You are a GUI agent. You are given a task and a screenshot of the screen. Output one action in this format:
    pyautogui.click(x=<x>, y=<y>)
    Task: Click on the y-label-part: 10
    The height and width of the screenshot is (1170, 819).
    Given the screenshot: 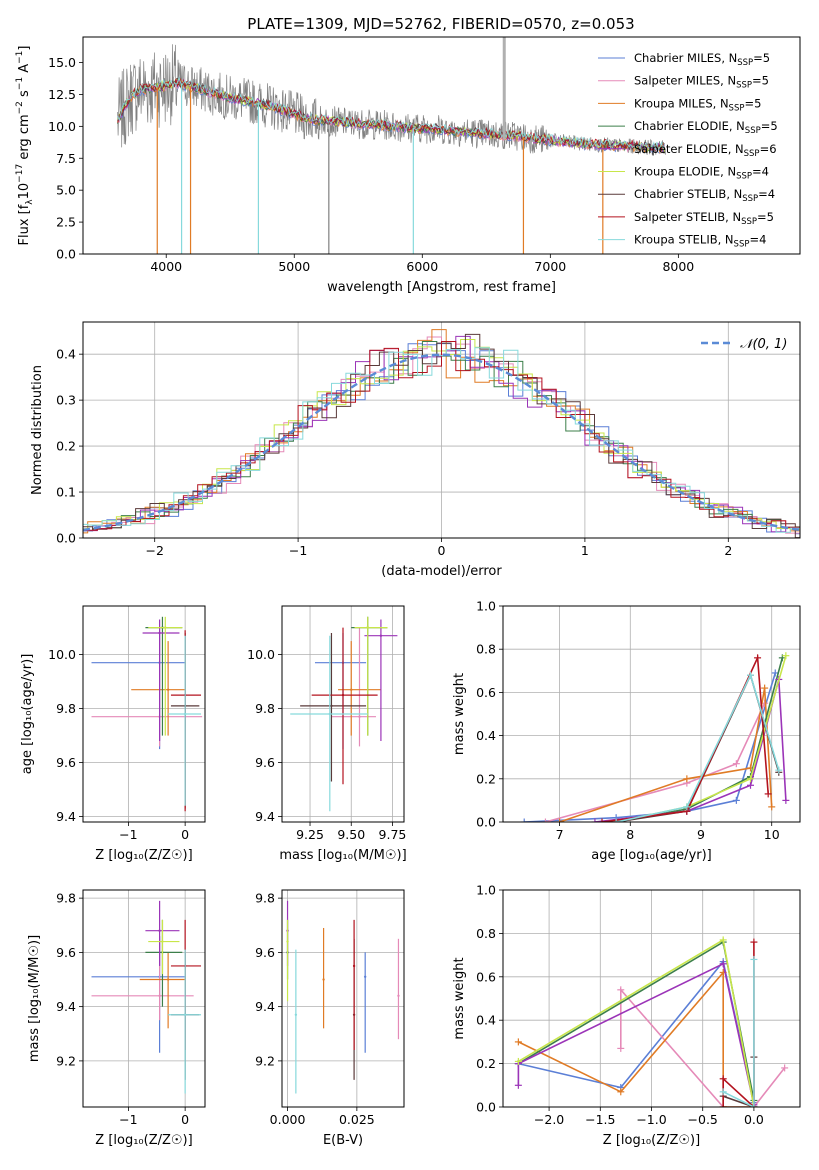 What is the action you would take?
    pyautogui.click(x=24, y=191)
    